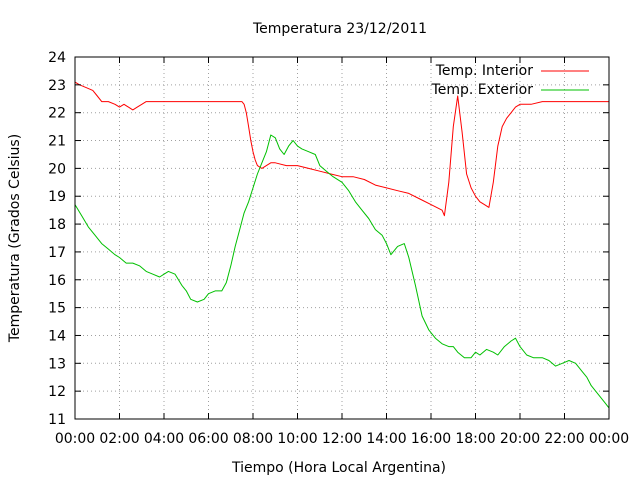  I want to click on legend-label-interior: Temp. Interior, so click(484, 71).